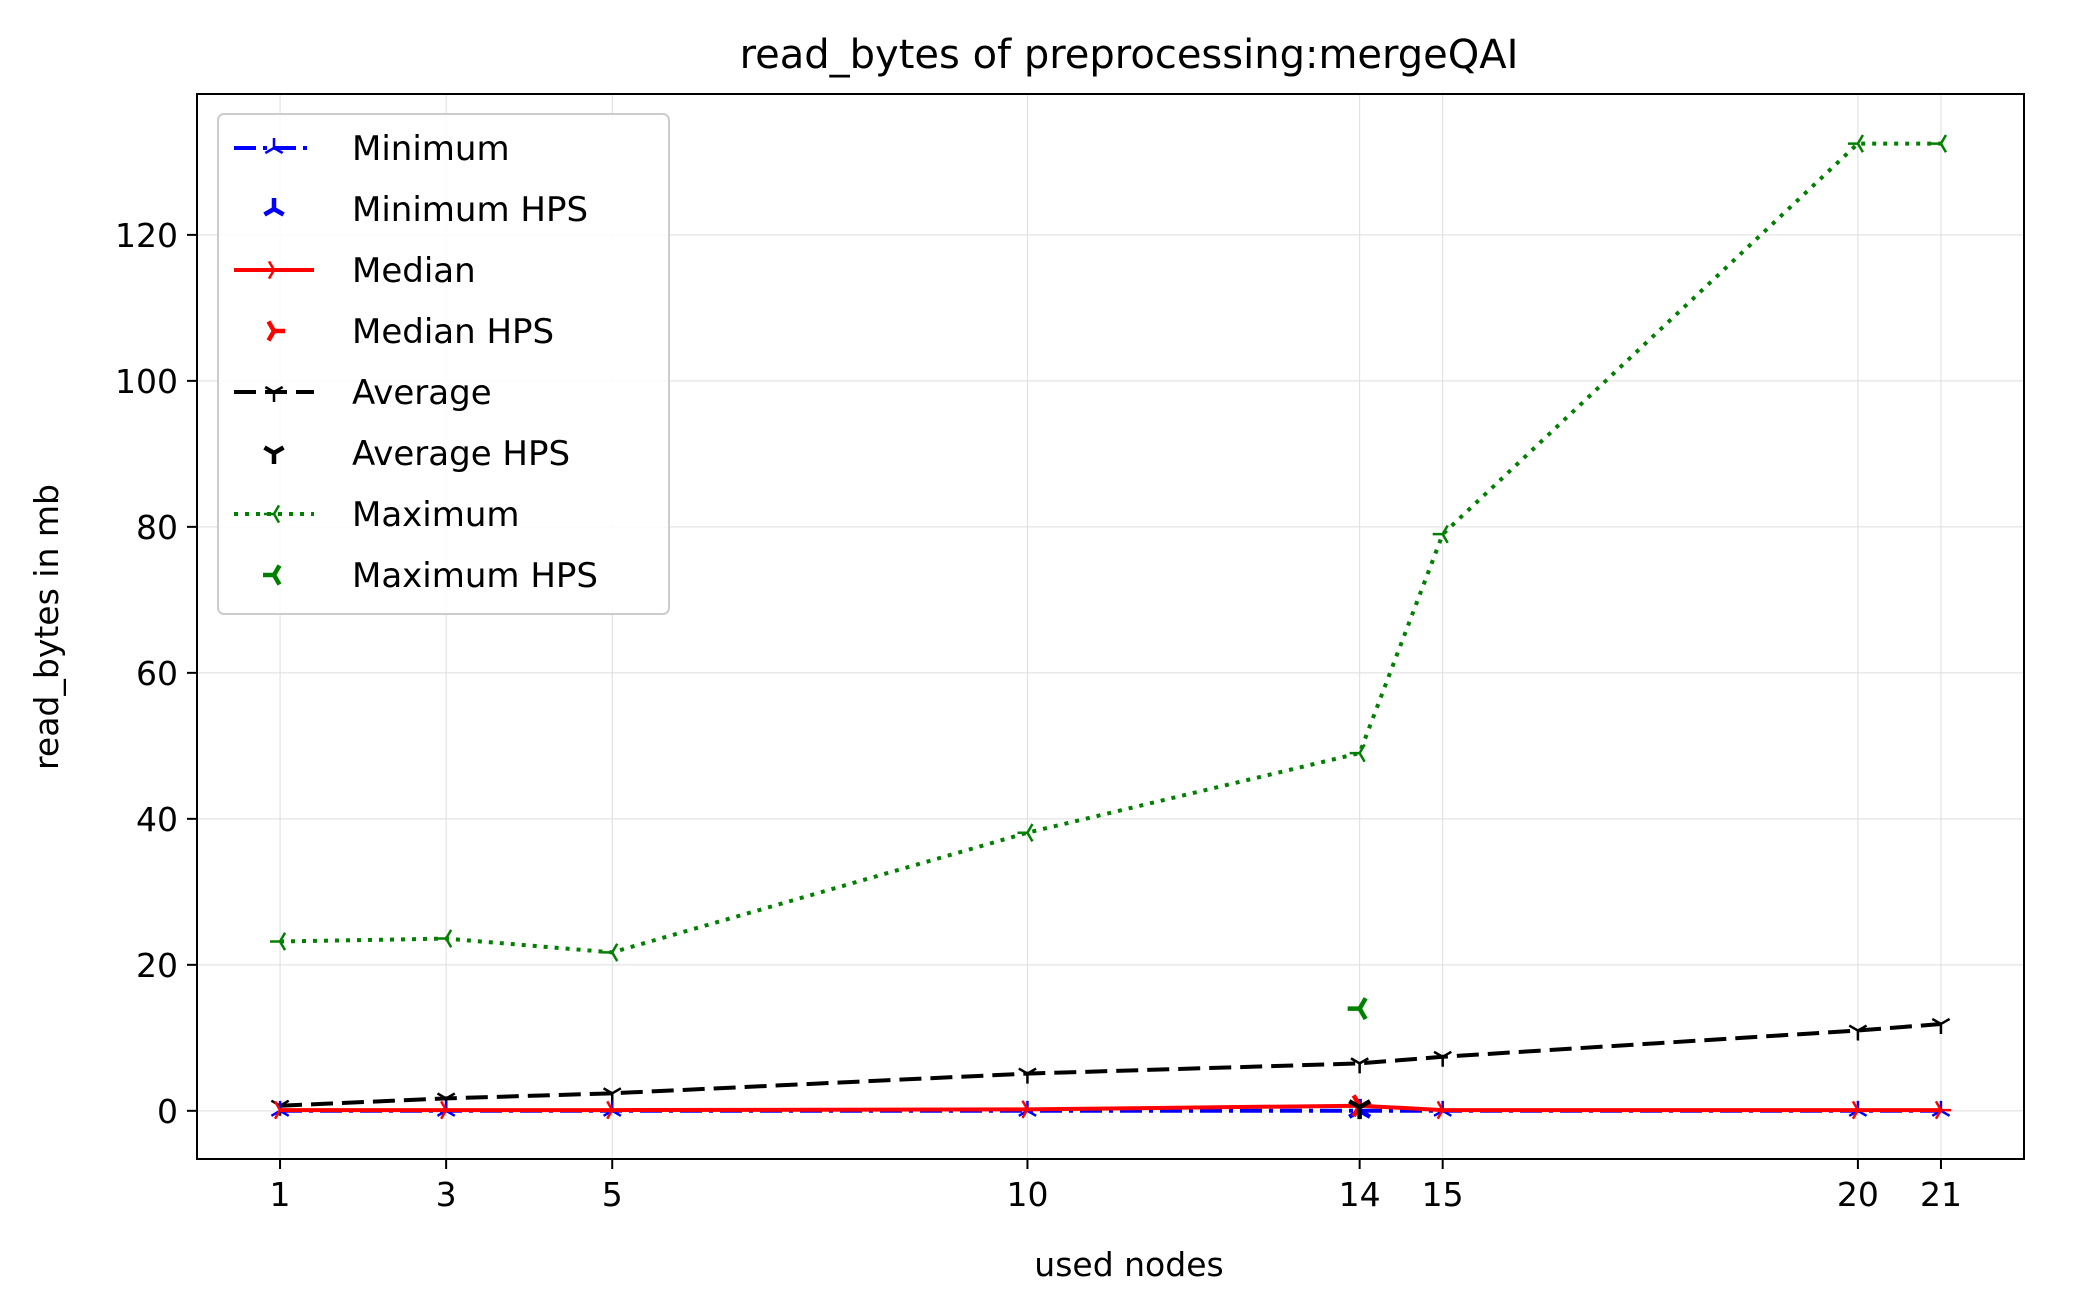 The height and width of the screenshot is (1313, 2086). I want to click on legend-marker-minimum, so click(274, 146).